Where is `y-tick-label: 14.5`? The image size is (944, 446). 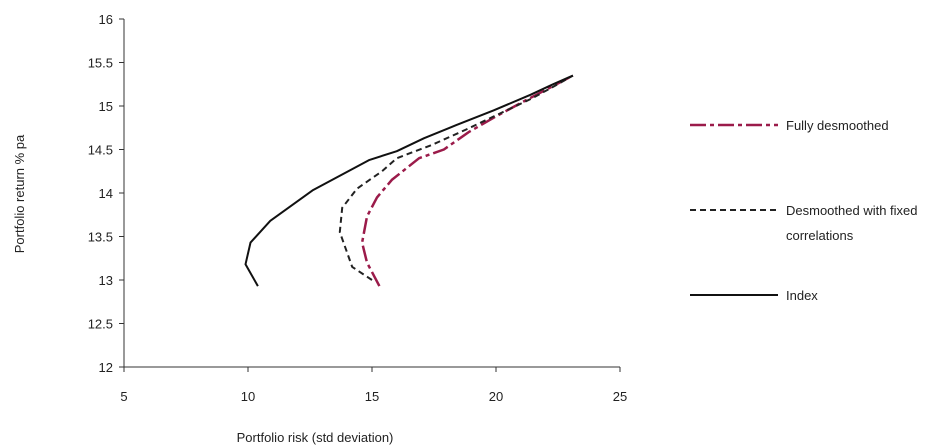 y-tick-label: 14.5 is located at coordinates (100, 150).